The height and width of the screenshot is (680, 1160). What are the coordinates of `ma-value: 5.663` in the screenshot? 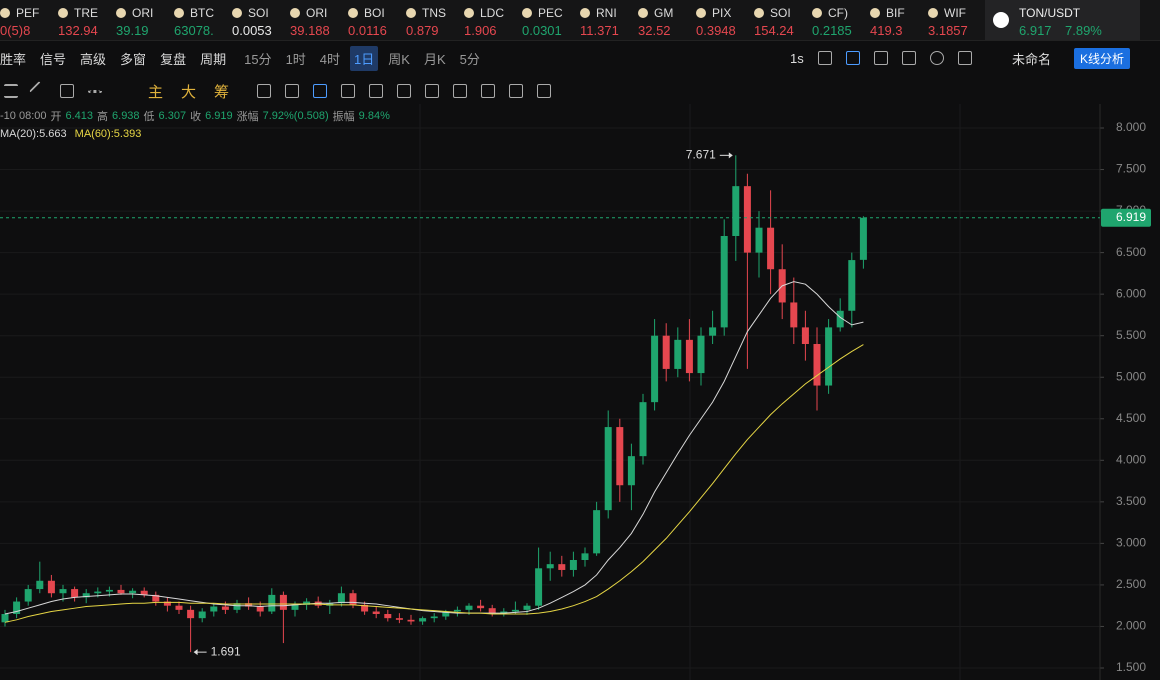 It's located at (53, 134).